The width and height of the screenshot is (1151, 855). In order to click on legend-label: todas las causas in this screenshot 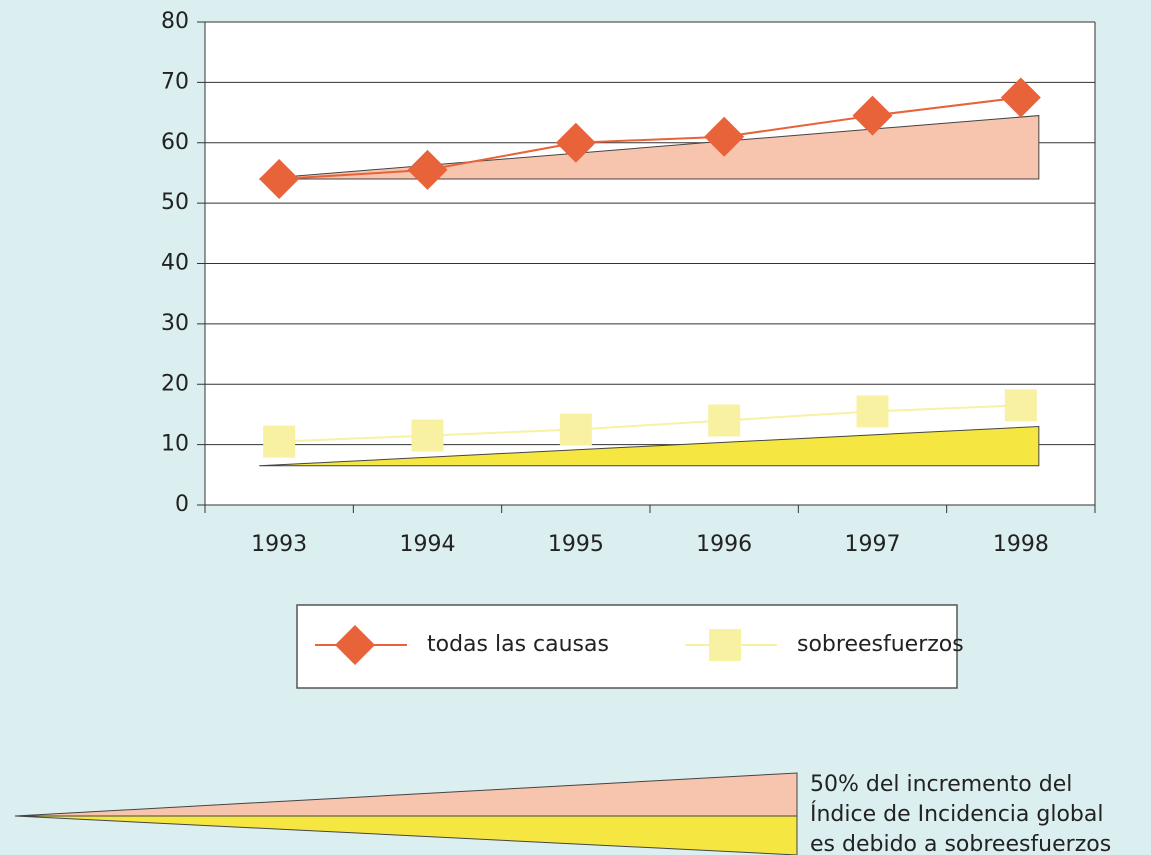, I will do `click(518, 644)`.